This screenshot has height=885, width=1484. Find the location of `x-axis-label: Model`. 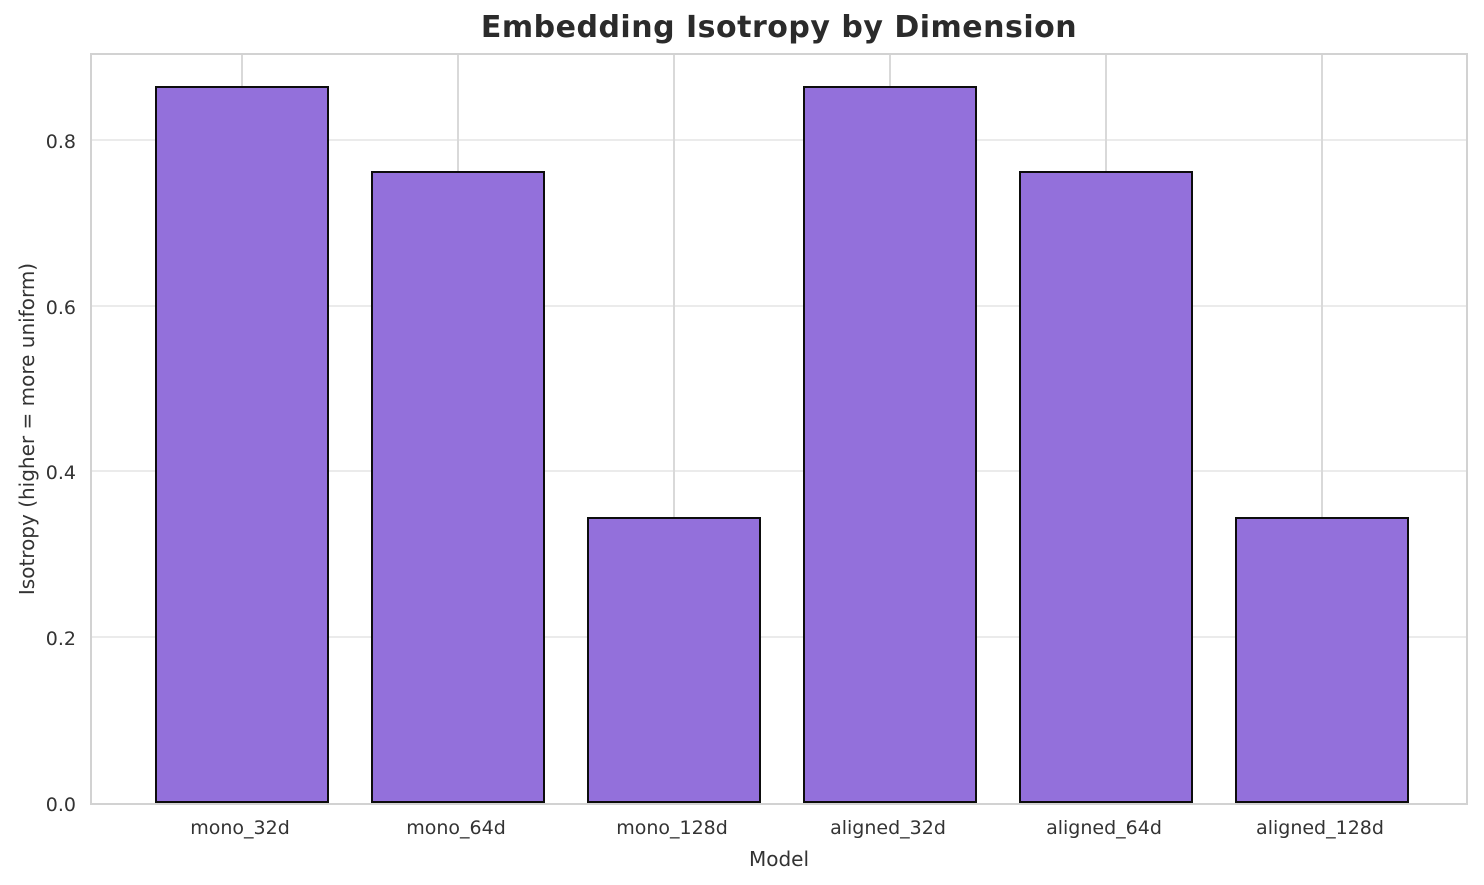

x-axis-label: Model is located at coordinates (779, 859).